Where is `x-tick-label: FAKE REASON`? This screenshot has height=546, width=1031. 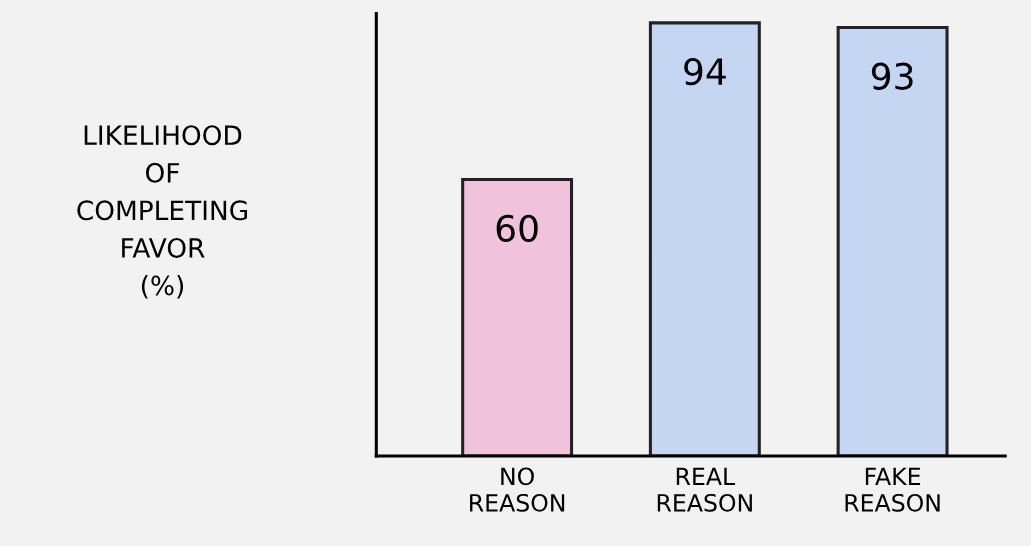 x-tick-label: FAKE REASON is located at coordinates (892, 489).